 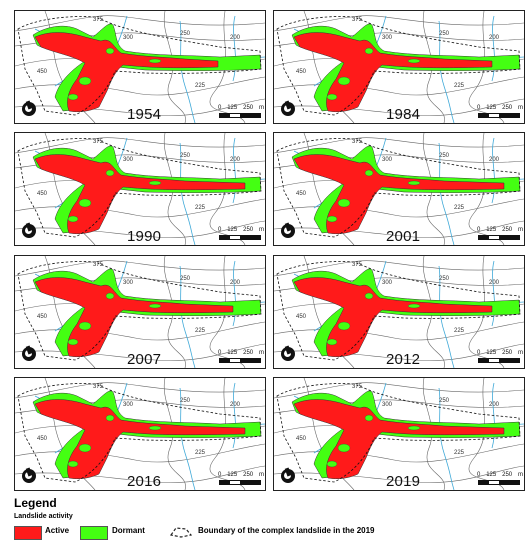 I want to click on legend-title: Legend, so click(x=35, y=503).